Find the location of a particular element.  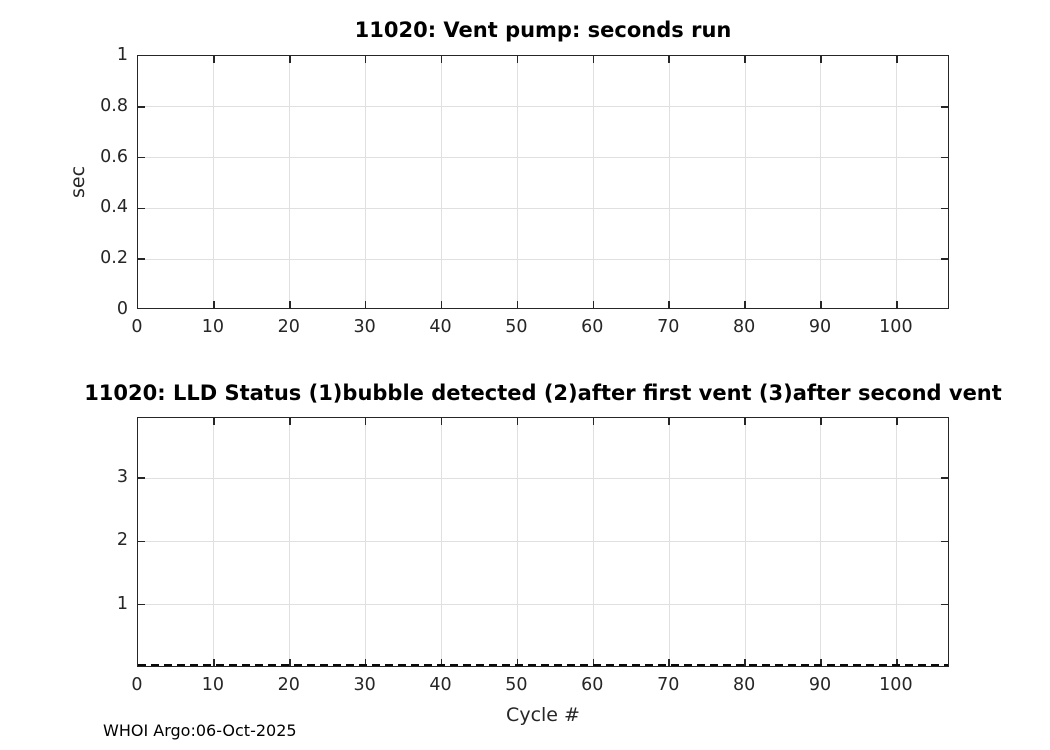

y-tick-label: 0.6 is located at coordinates (114, 156).